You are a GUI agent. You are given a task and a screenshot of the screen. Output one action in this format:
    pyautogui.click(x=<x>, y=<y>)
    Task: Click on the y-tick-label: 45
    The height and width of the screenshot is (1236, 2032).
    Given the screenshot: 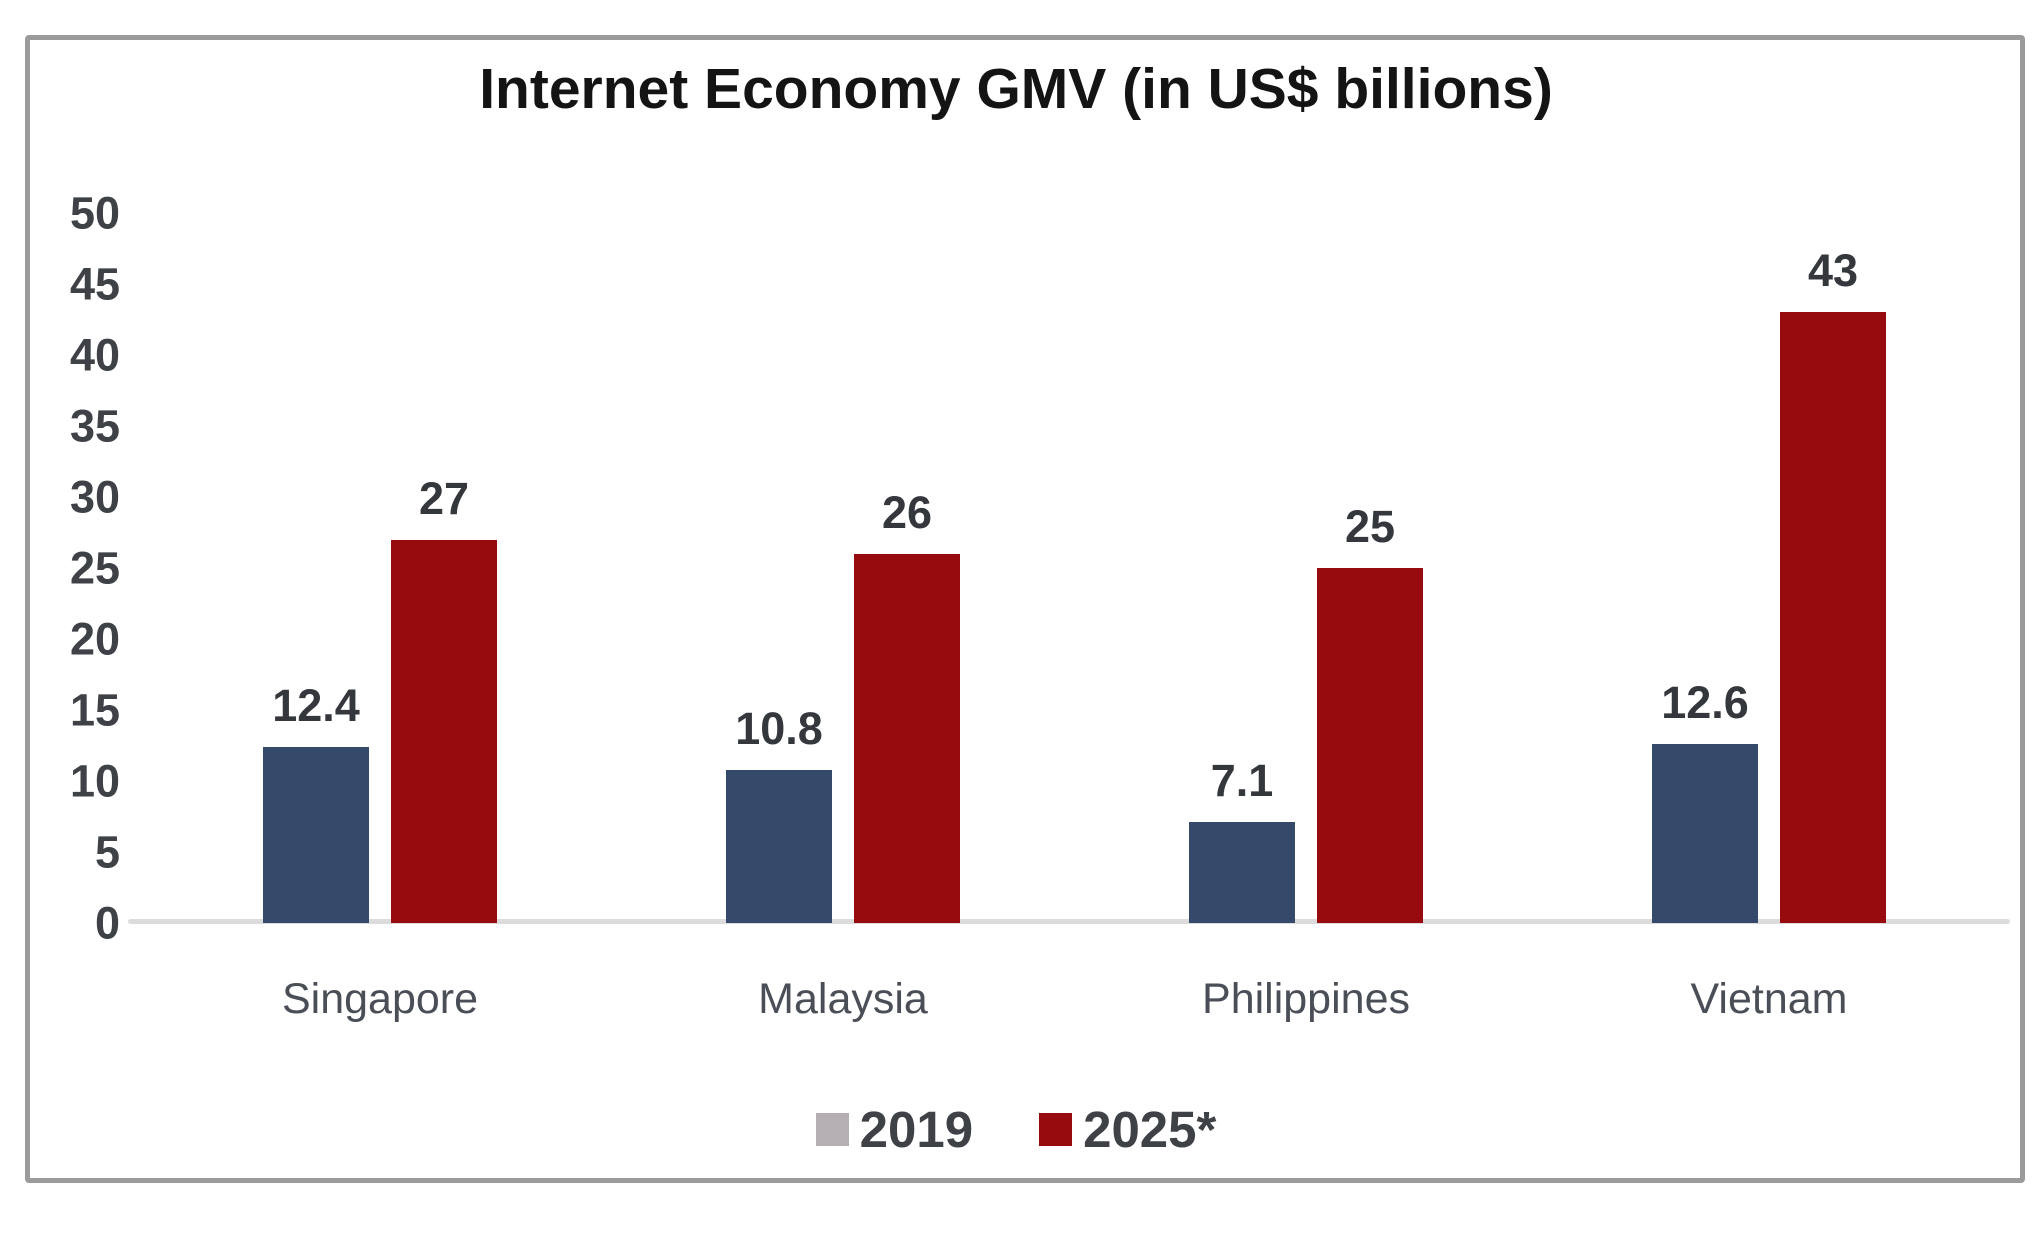 What is the action you would take?
    pyautogui.click(x=94, y=284)
    